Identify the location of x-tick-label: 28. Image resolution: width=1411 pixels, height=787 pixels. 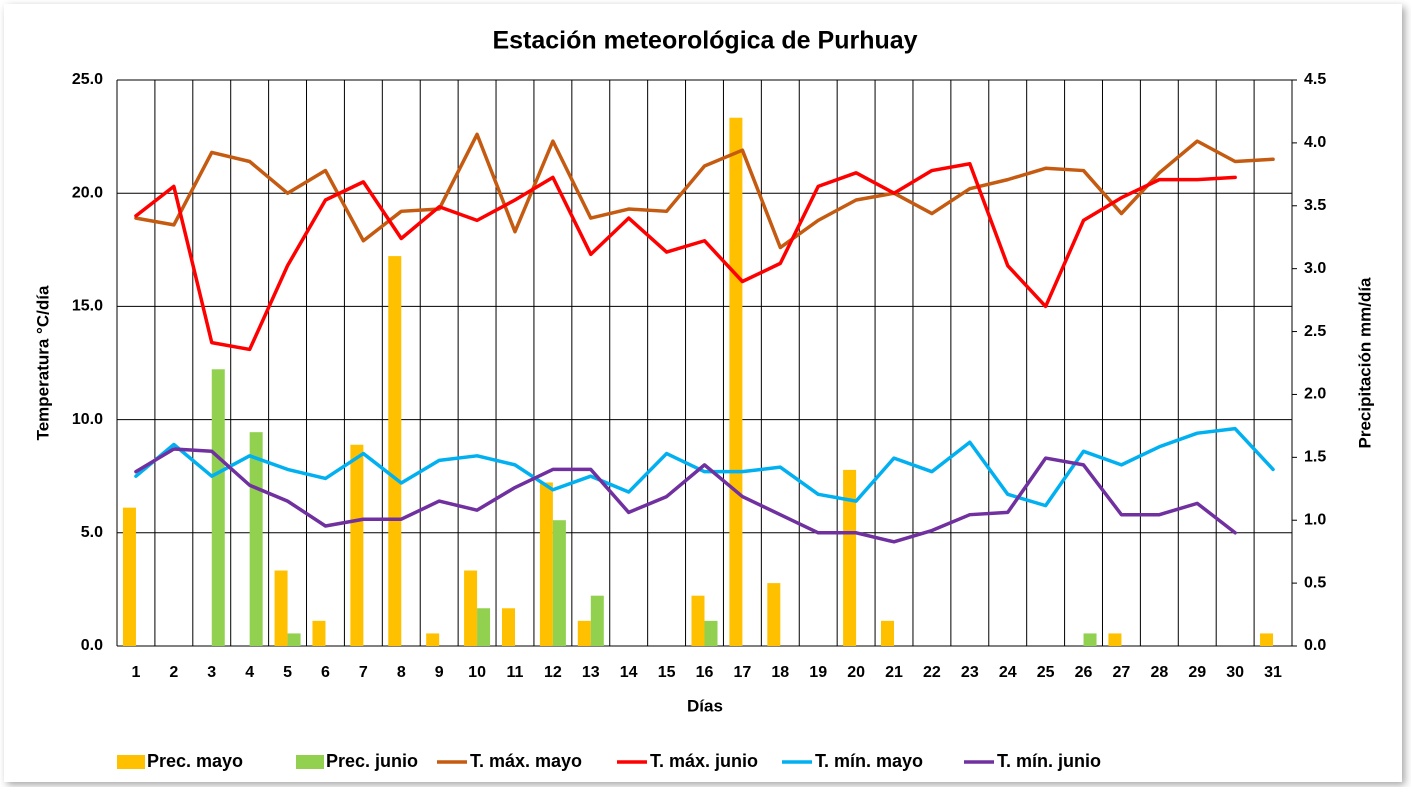
(1159, 672).